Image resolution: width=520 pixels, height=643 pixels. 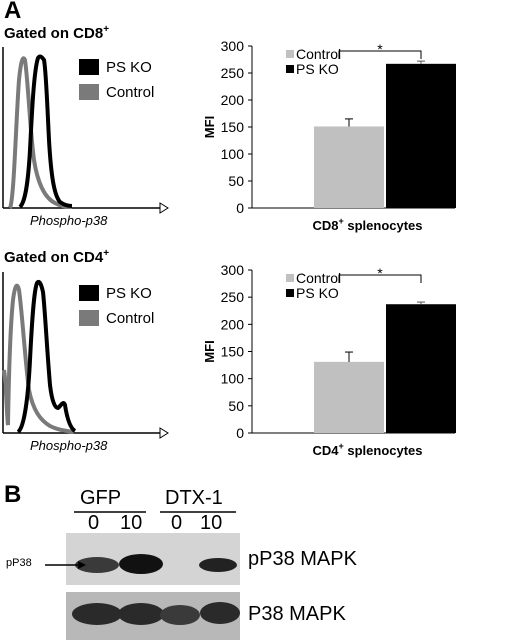 I want to click on blot-label-p38: P38 MAPK, so click(x=297, y=614).